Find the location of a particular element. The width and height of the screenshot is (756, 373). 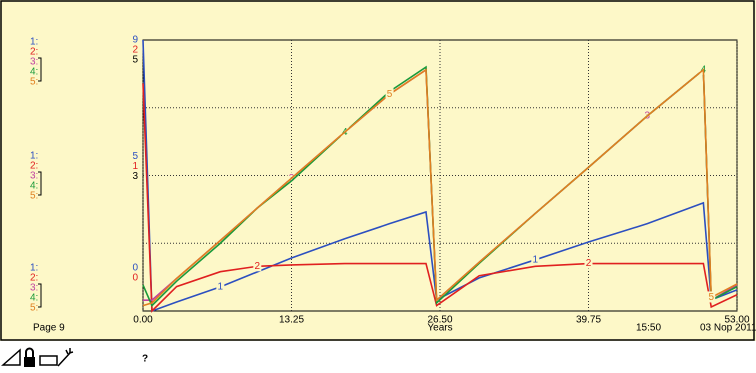

toolbar-icons: ? is located at coordinates (74, 357).